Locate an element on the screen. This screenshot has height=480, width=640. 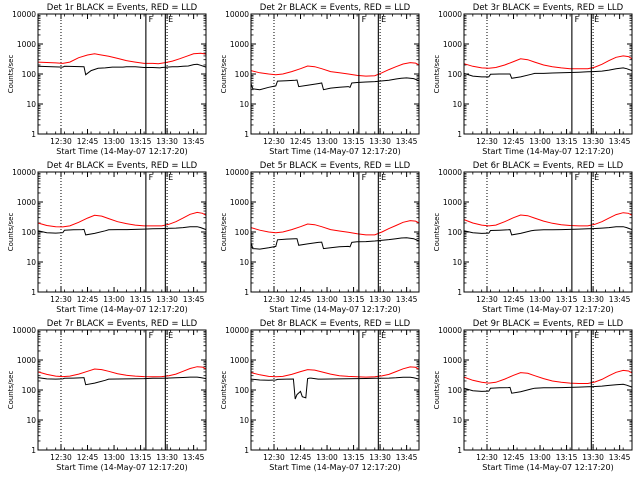
plot-frame is located at coordinates (548, 390).